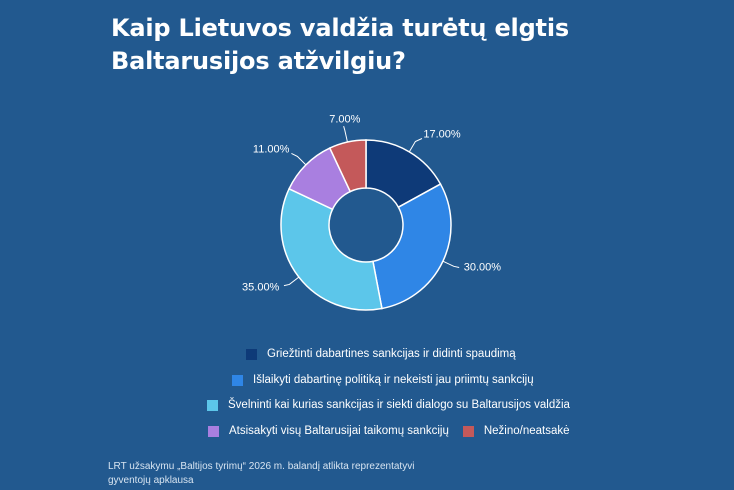 The width and height of the screenshot is (734, 490). Describe the element at coordinates (151, 480) in the screenshot. I see `source-line-2: gyventojų apklausa` at that location.